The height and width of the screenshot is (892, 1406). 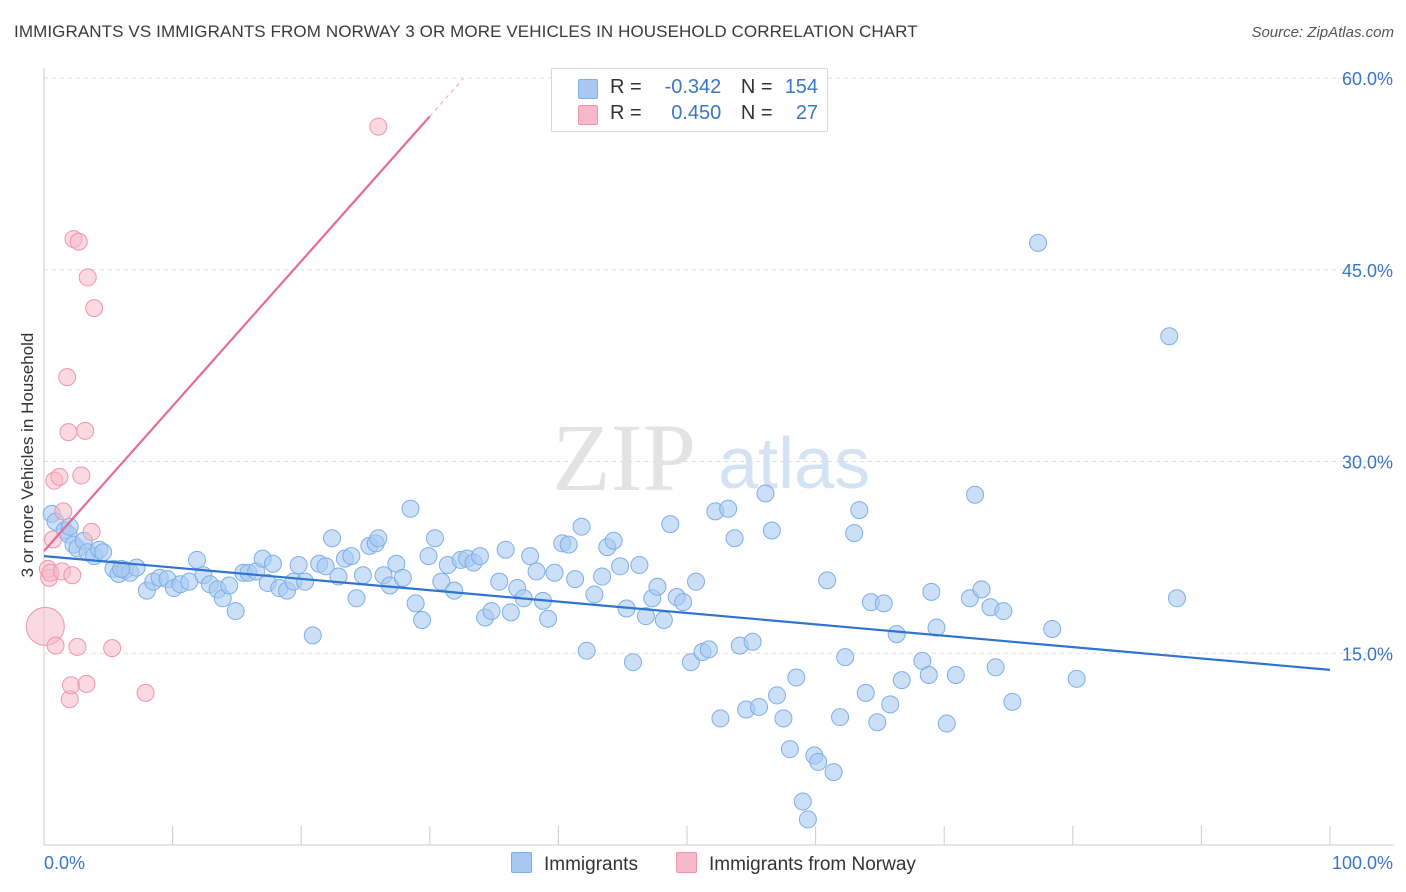 What do you see at coordinates (1367, 79) in the screenshot?
I see `y-tick-label: 60.0%` at bounding box center [1367, 79].